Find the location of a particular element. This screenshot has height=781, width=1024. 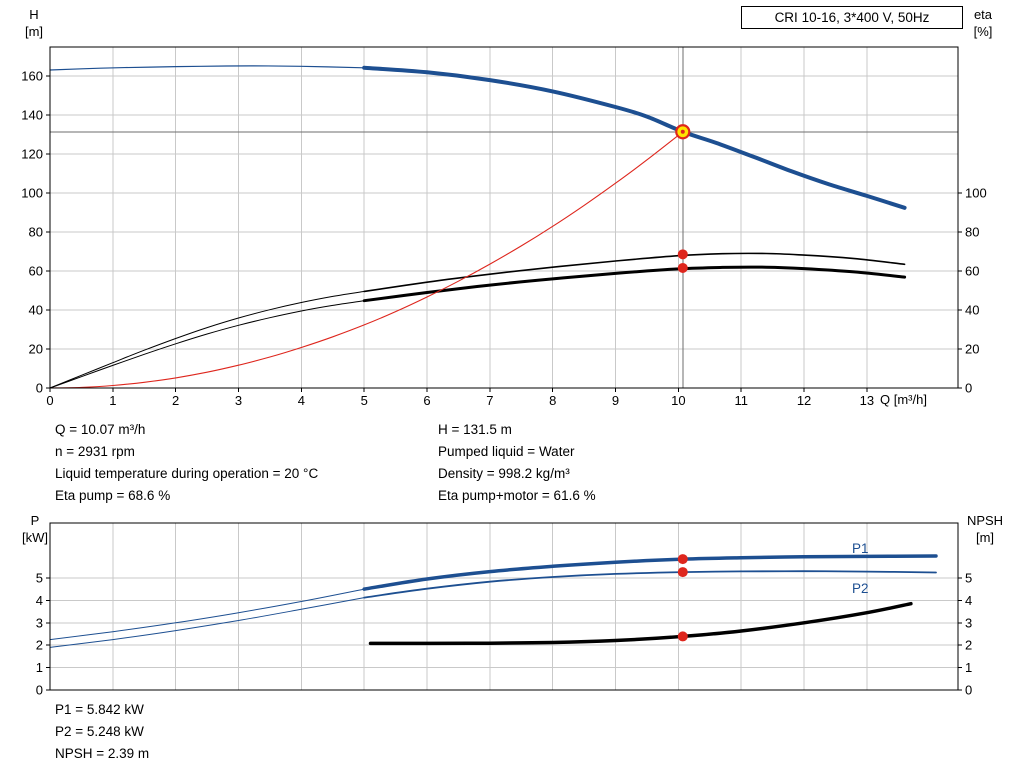

info-eta-pump: Eta pump = 68.6 % is located at coordinates (113, 495).